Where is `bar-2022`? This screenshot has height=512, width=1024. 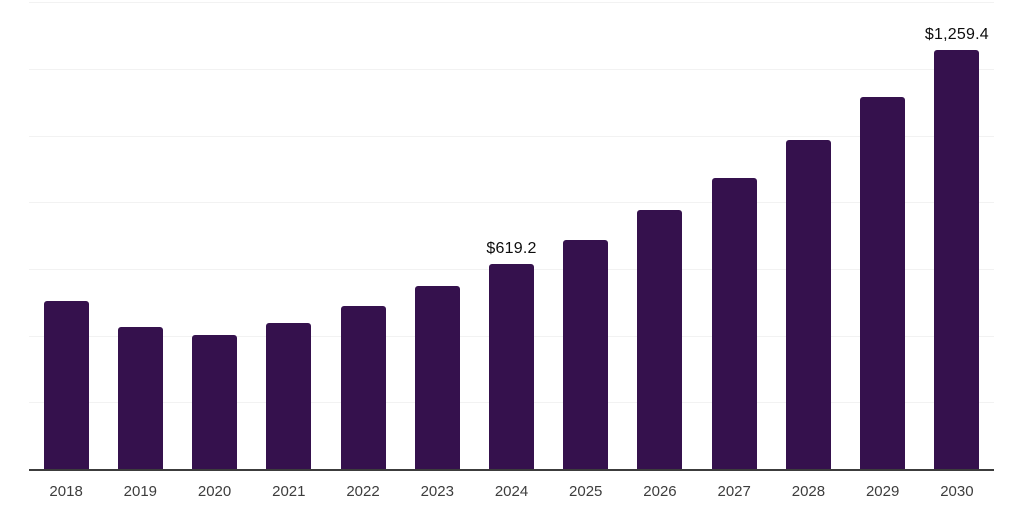
bar-2022 is located at coordinates (363, 388).